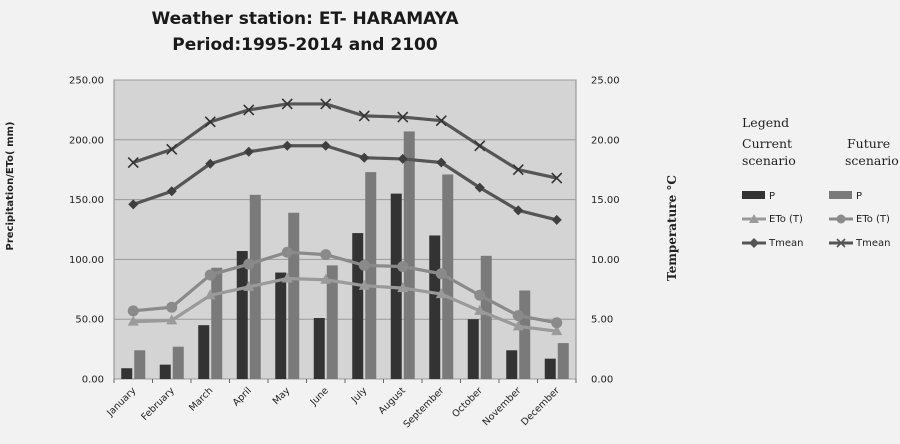 This screenshot has height=444, width=900. What do you see at coordinates (319, 396) in the screenshot?
I see `x-tick-label: June` at bounding box center [319, 396].